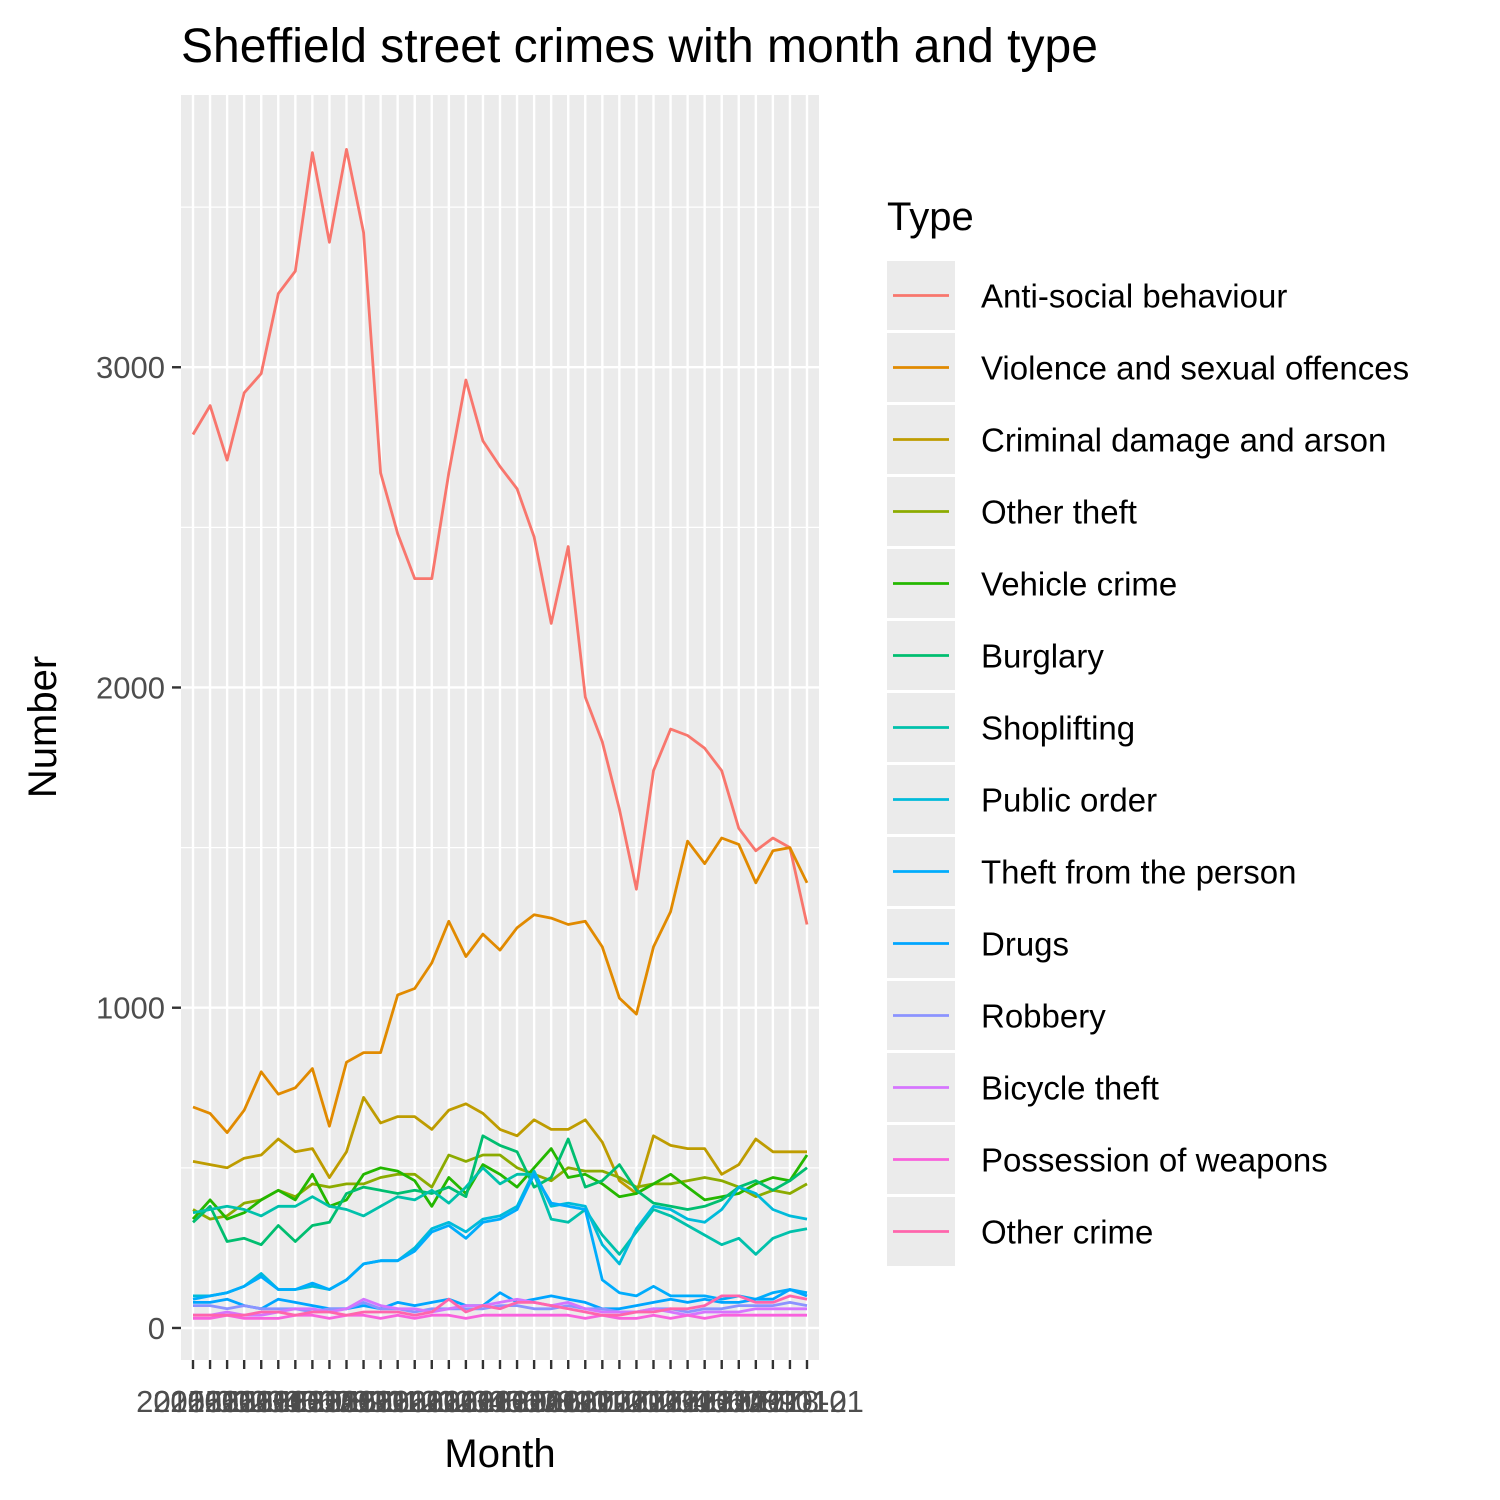 Image resolution: width=1500 pixels, height=1500 pixels. What do you see at coordinates (130, 367) in the screenshot?
I see `y-tick-label: 3000` at bounding box center [130, 367].